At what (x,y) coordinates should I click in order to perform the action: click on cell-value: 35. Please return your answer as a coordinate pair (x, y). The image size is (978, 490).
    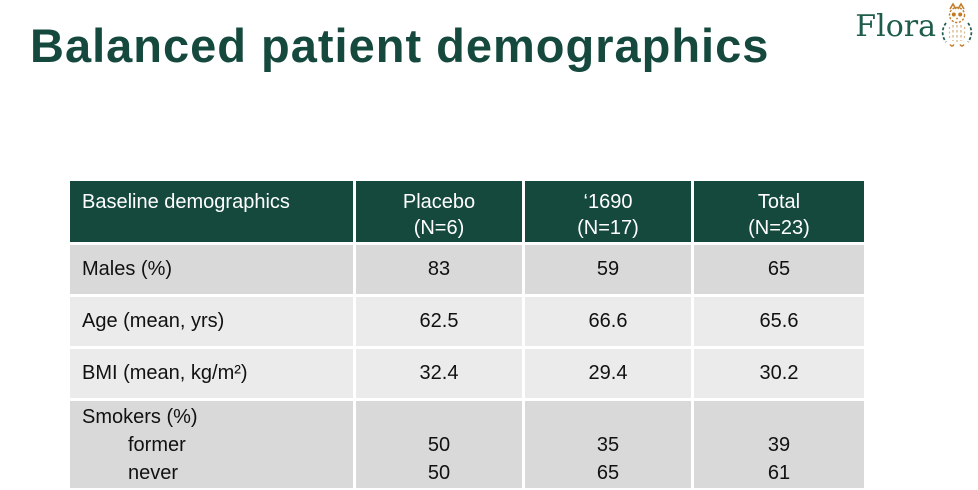
    Looking at the image, I should click on (608, 445).